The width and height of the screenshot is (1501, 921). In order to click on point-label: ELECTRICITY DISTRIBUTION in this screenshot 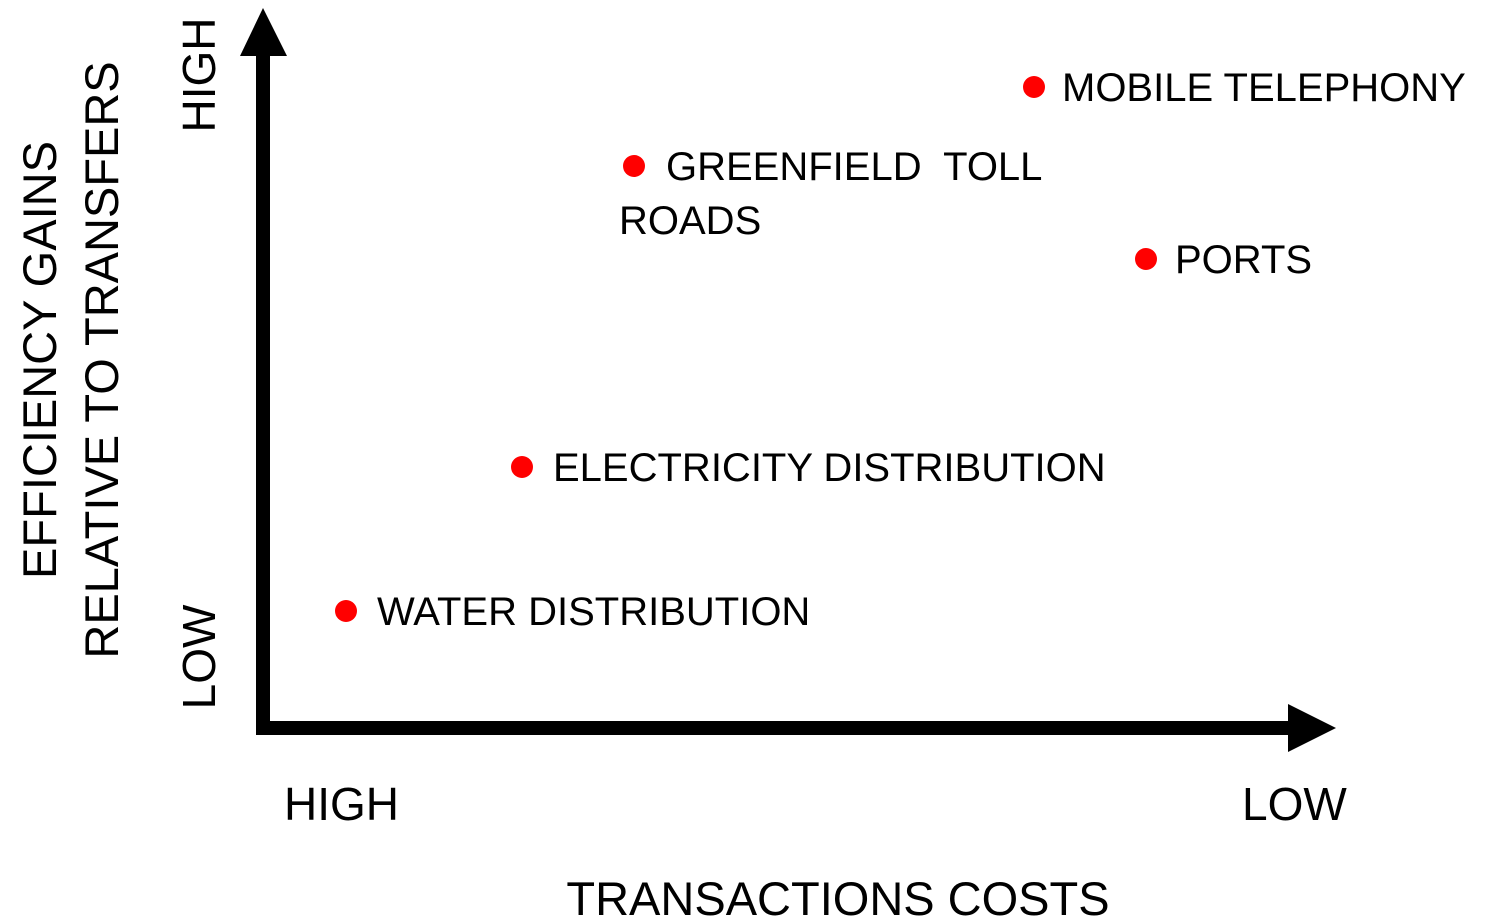, I will do `click(829, 468)`.